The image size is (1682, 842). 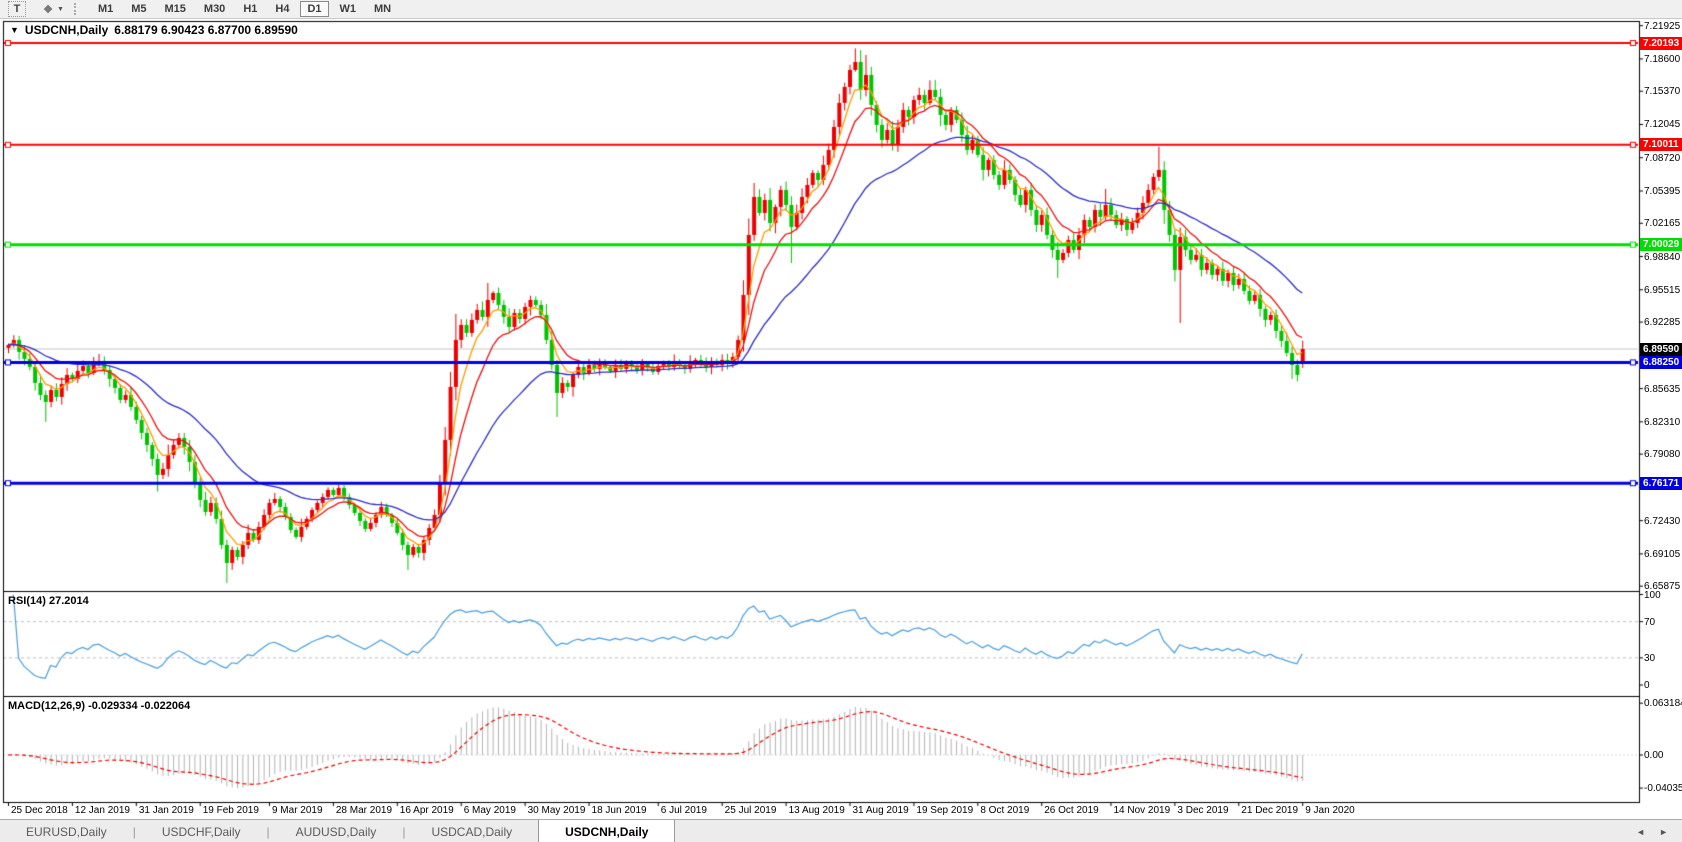 What do you see at coordinates (206, 30) in the screenshot?
I see `chart-ohlc-values: 6.88179 6.90423 6.87700 6.89590` at bounding box center [206, 30].